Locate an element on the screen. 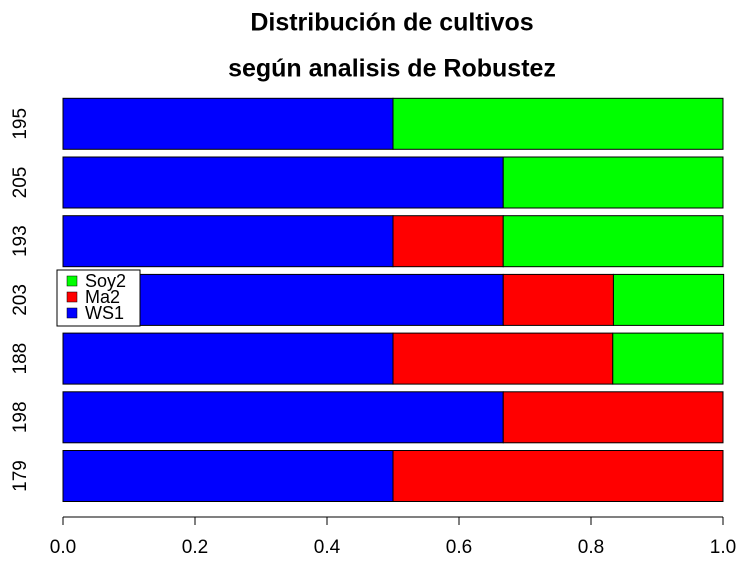  legend-label: WS1 is located at coordinates (104, 313).